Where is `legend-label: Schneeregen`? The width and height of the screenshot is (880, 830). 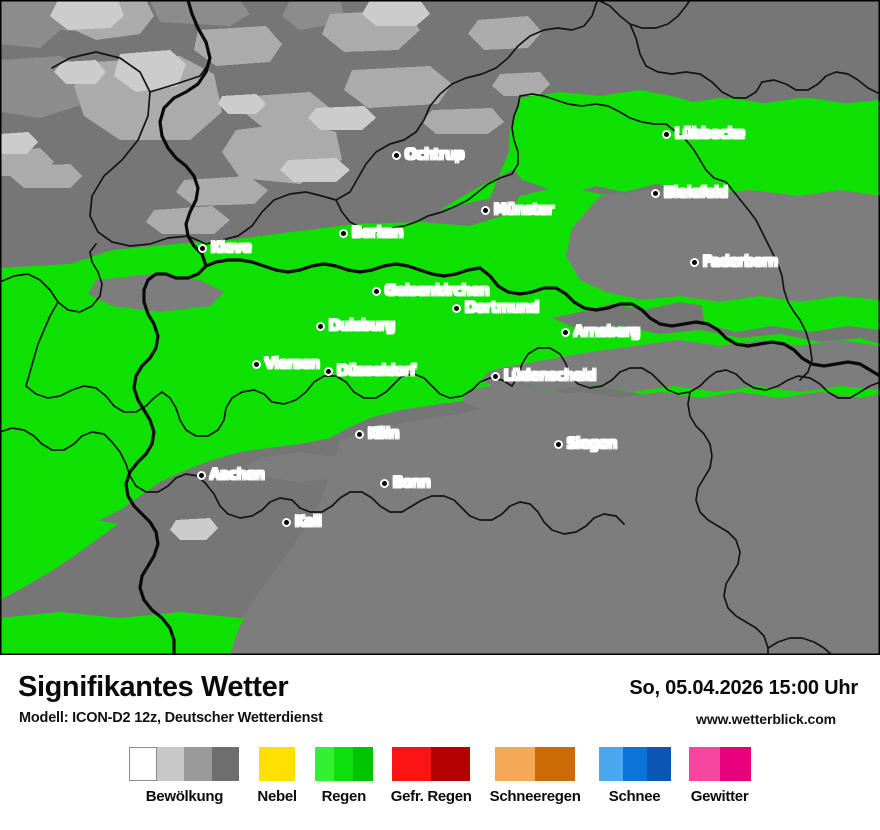 legend-label: Schneeregen is located at coordinates (535, 796).